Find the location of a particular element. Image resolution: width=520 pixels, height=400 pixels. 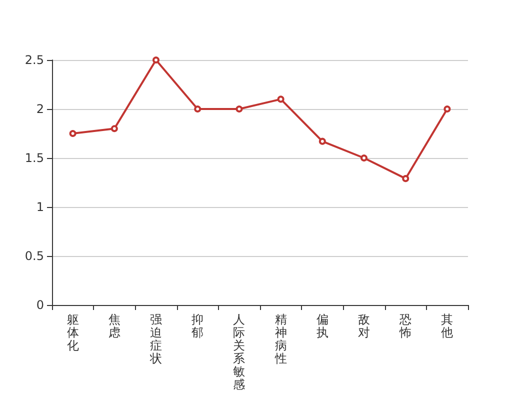

y-tick-label: 1 is located at coordinates (40, 207).